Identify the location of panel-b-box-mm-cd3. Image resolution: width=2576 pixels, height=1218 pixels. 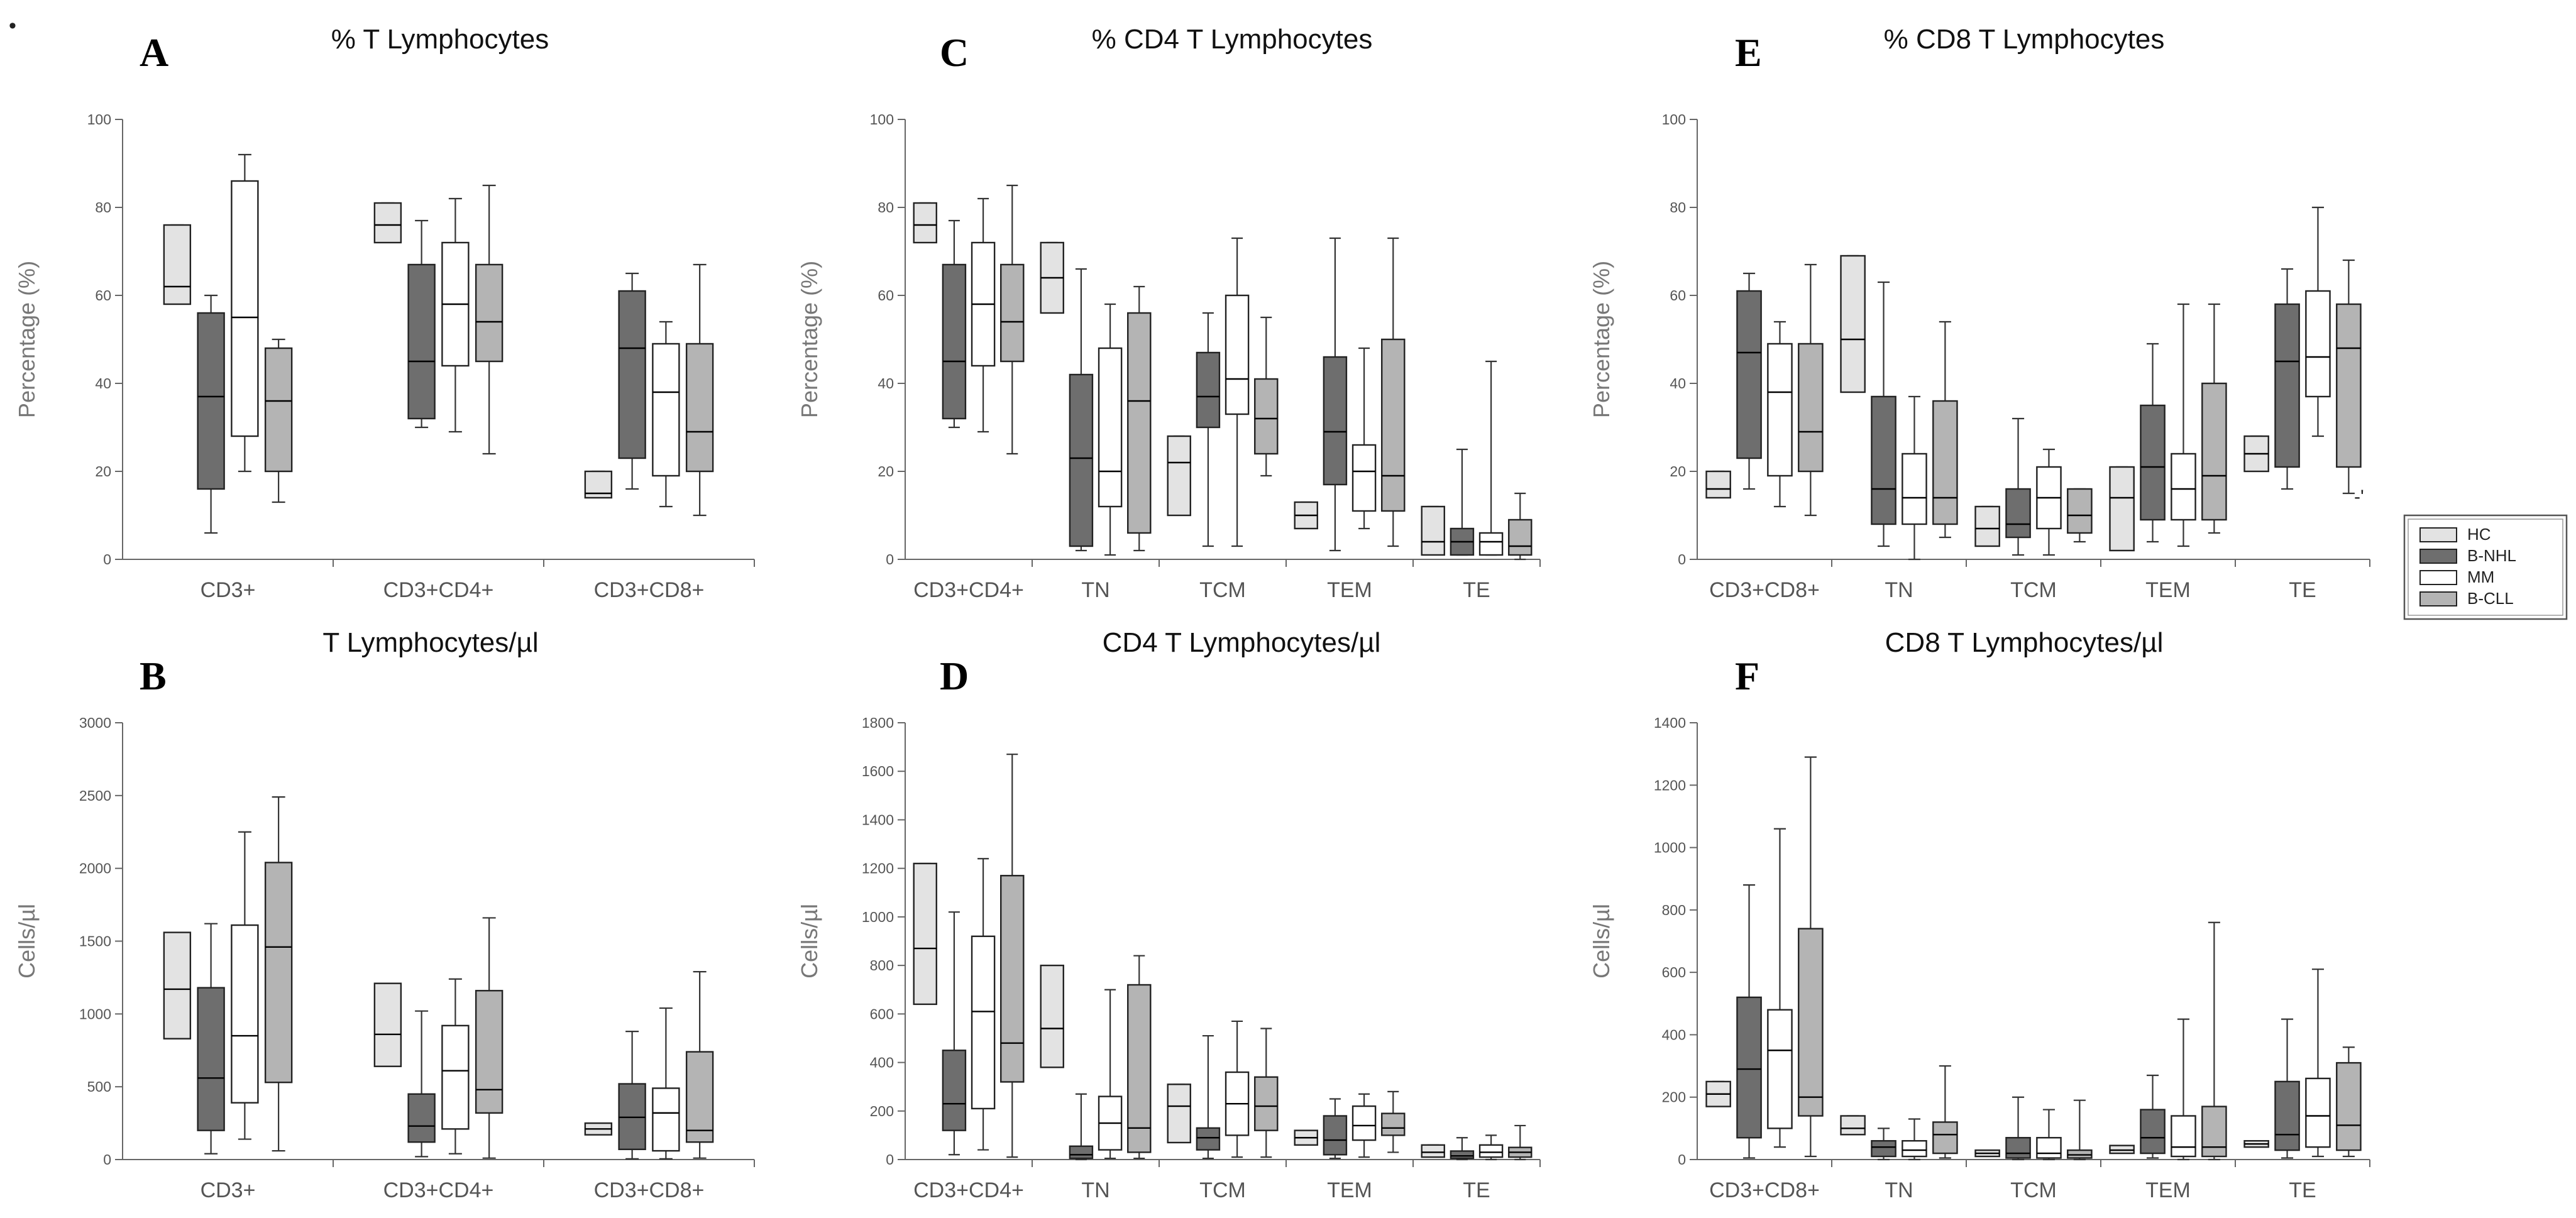
(245, 986).